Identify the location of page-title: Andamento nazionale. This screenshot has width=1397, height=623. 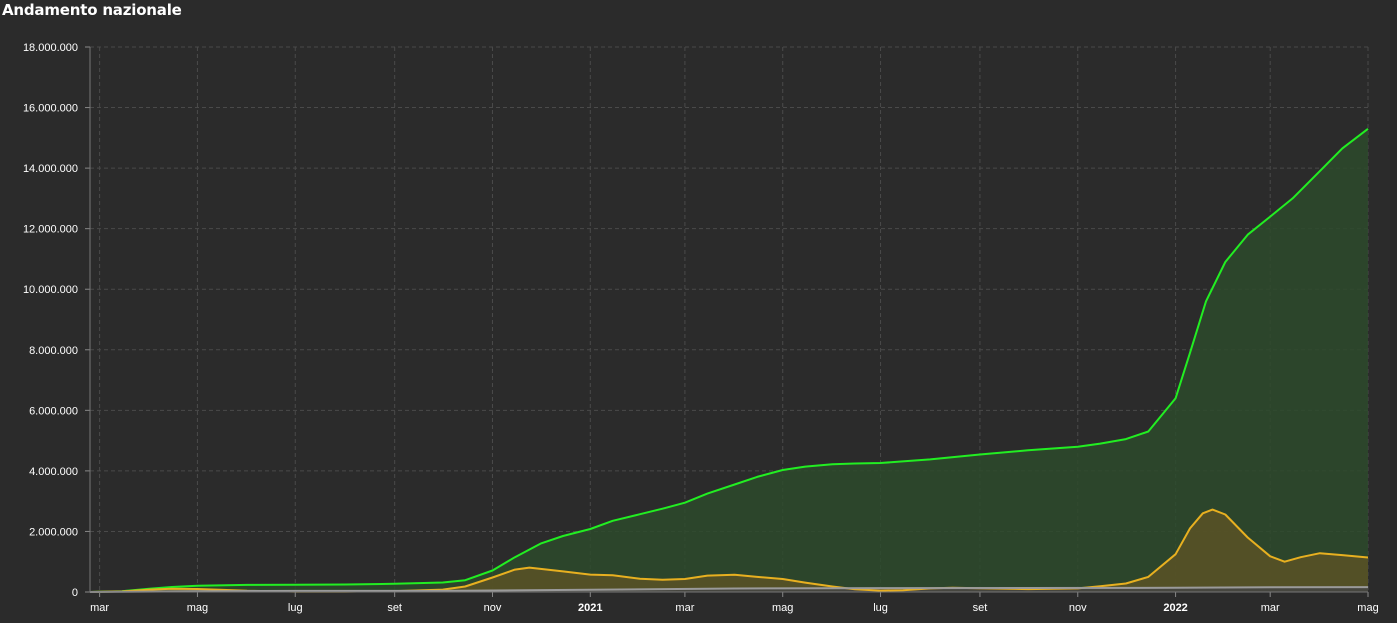
(92, 10).